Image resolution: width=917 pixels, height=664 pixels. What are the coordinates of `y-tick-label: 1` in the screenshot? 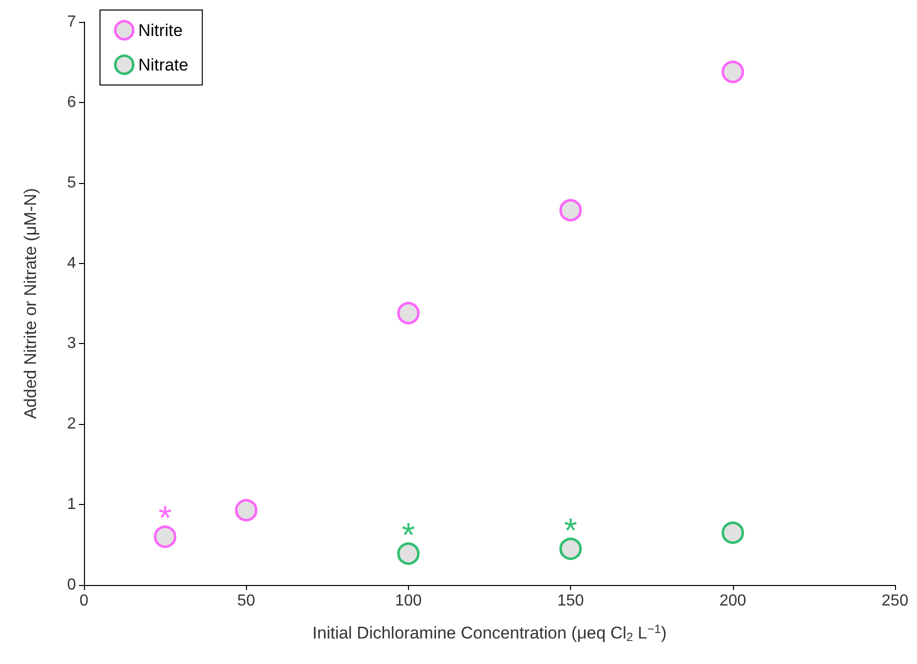 It's located at (71, 505).